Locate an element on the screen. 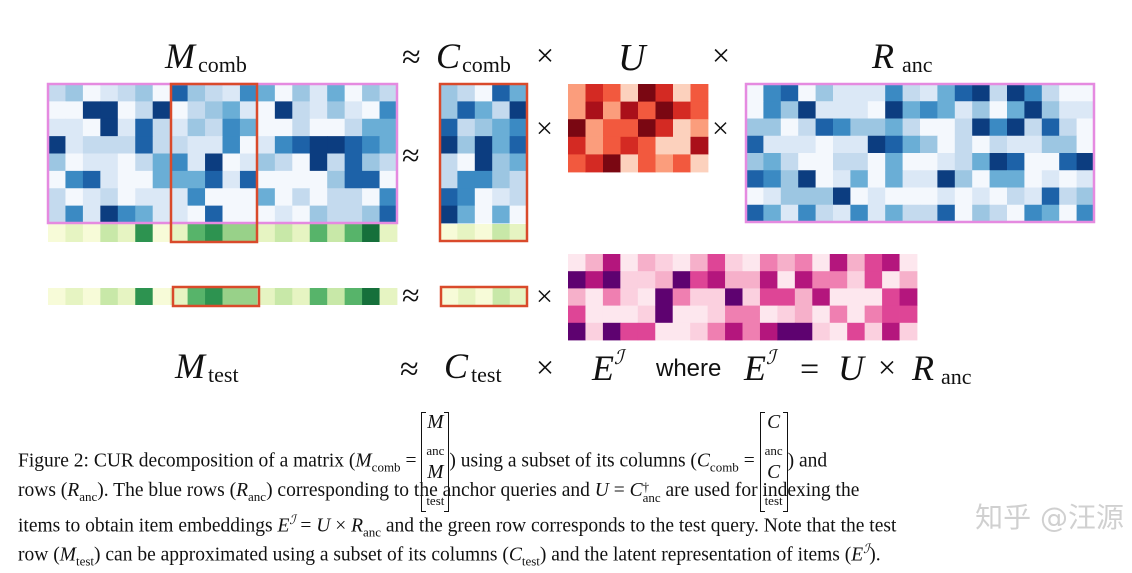 This screenshot has width=1132, height=573. label-u: U is located at coordinates (633, 58).